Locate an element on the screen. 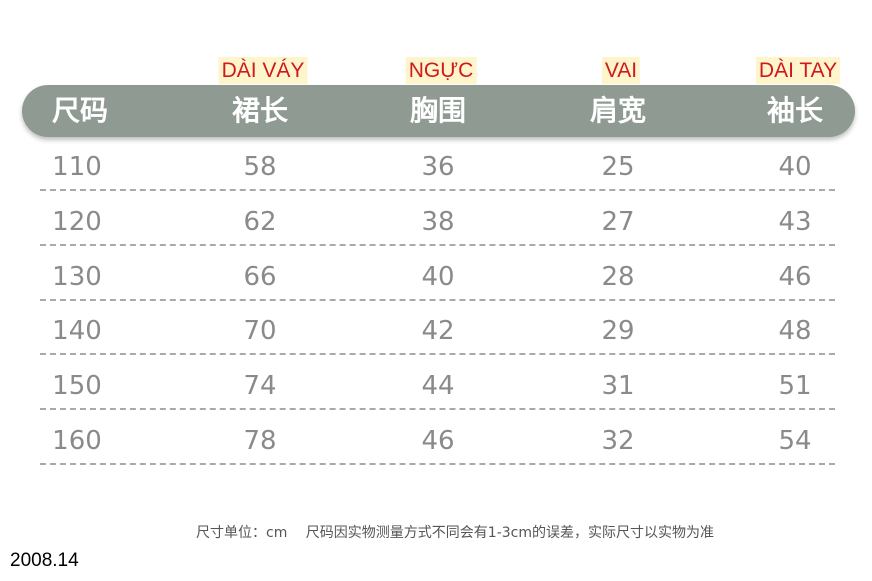 The width and height of the screenshot is (872, 581). table-cell: 130 is located at coordinates (77, 276).